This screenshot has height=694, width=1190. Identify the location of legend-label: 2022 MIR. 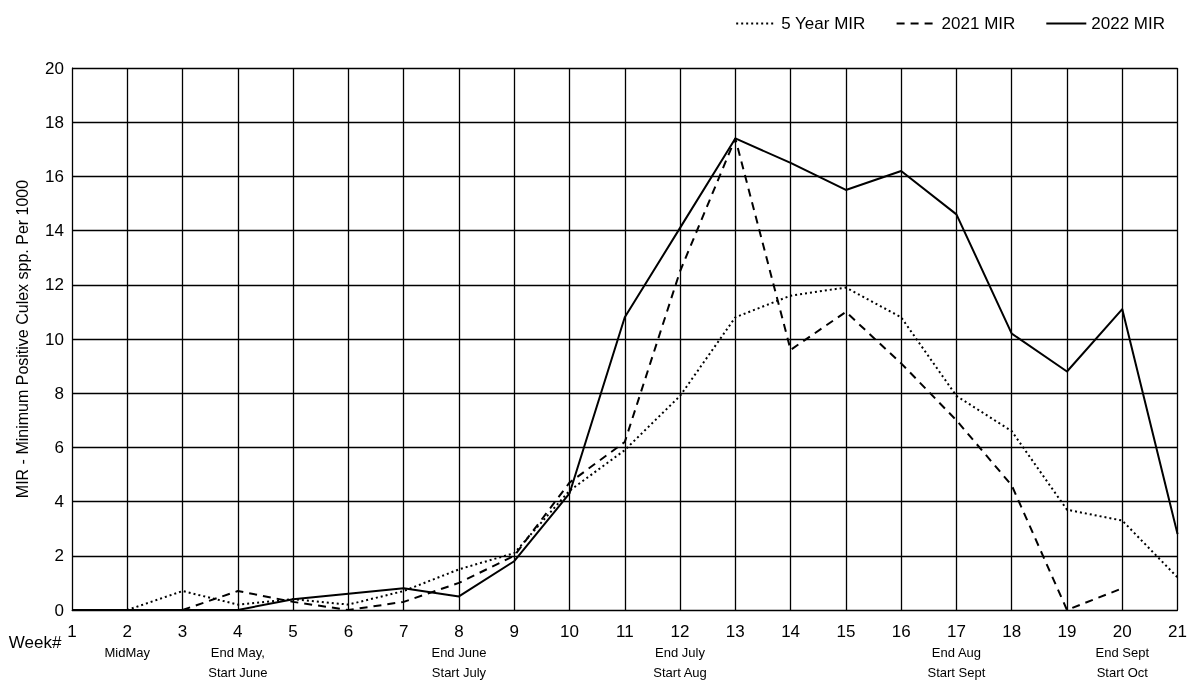
(1128, 23).